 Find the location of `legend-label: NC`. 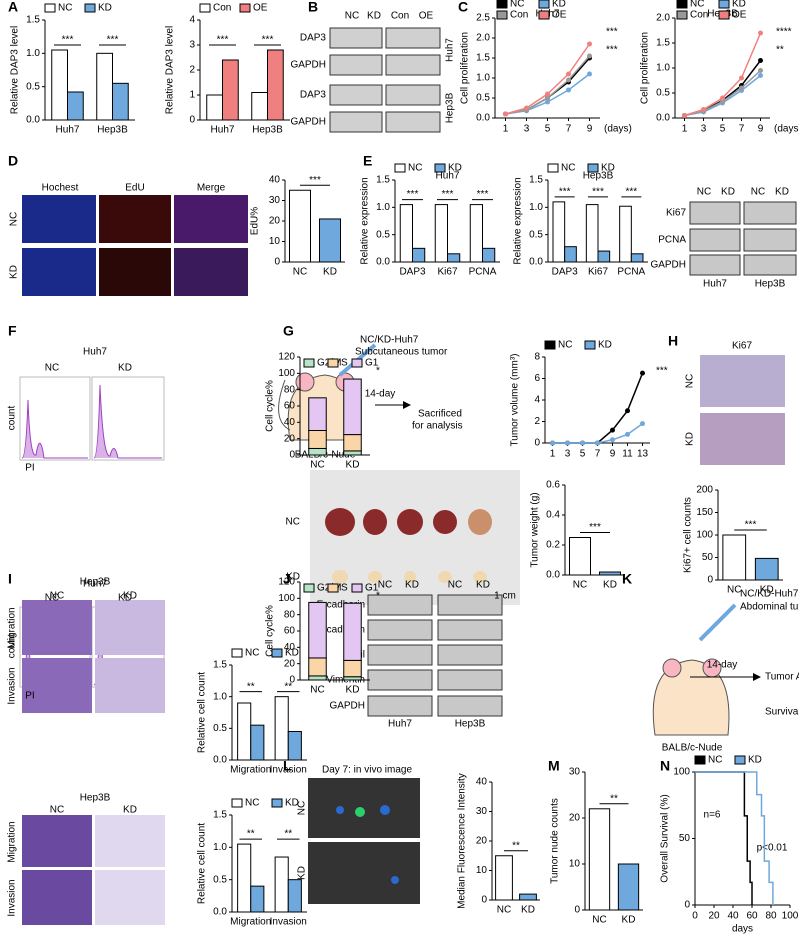

legend-label: NC is located at coordinates (517, 5).